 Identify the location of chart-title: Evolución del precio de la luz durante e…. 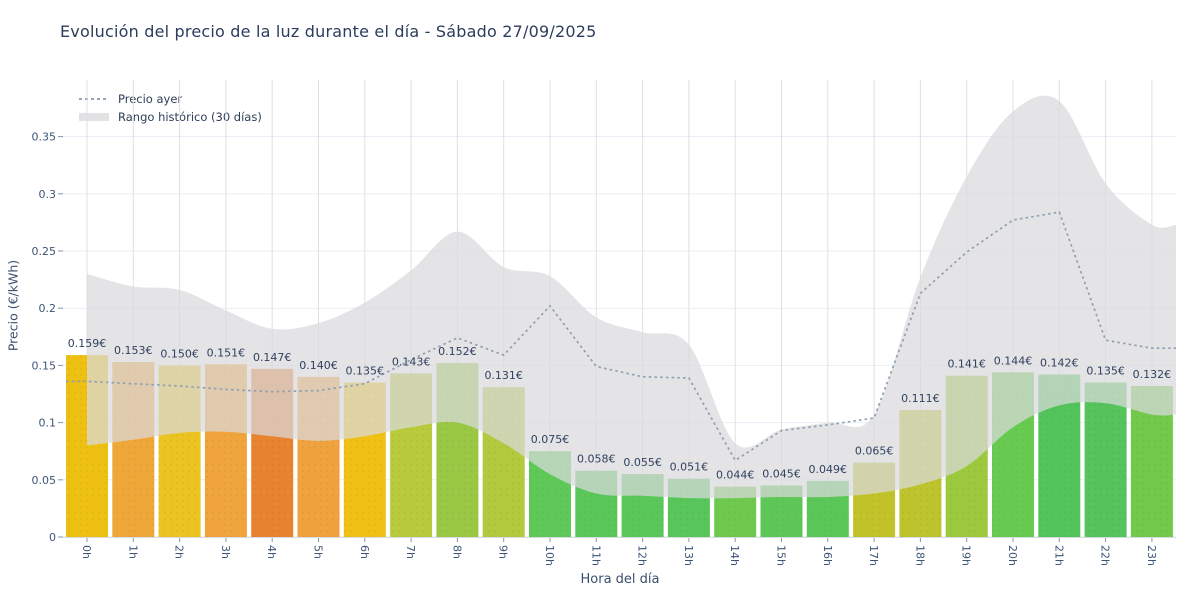
(328, 31).